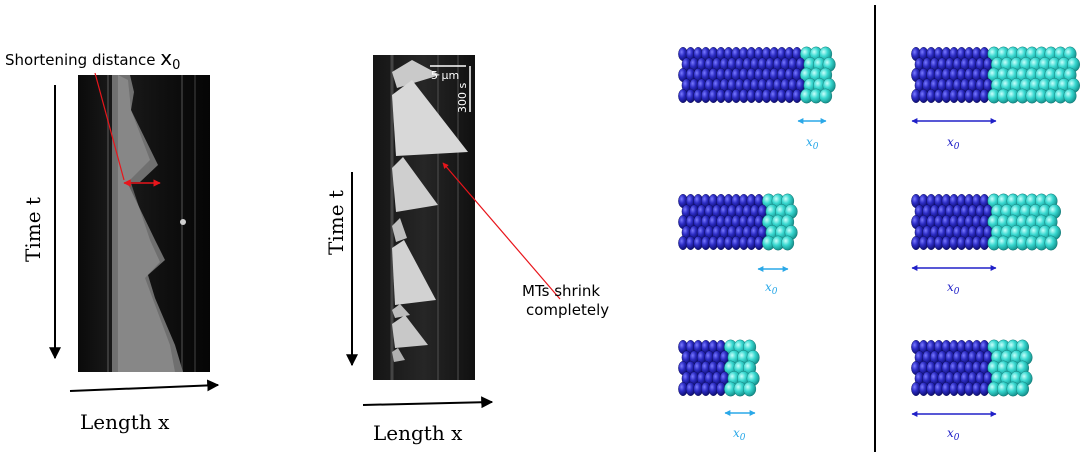 The height and width of the screenshot is (455, 1084). Describe the element at coordinates (739, 434) in the screenshot. I see `x0-label-left-bottom: x0` at that location.